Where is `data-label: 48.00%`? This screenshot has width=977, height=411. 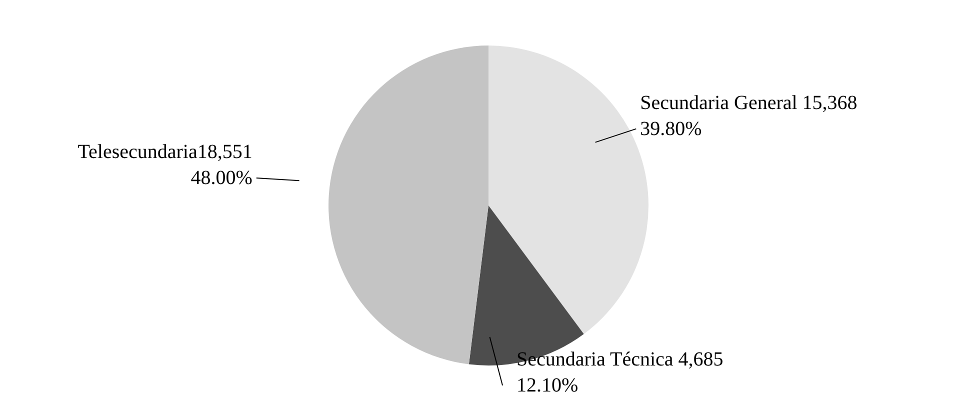 data-label: 48.00% is located at coordinates (221, 178).